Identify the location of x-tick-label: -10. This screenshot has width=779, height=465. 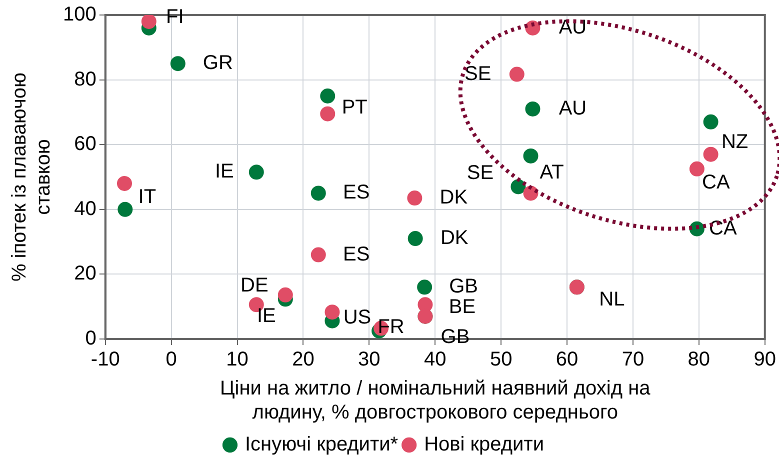
(105, 359).